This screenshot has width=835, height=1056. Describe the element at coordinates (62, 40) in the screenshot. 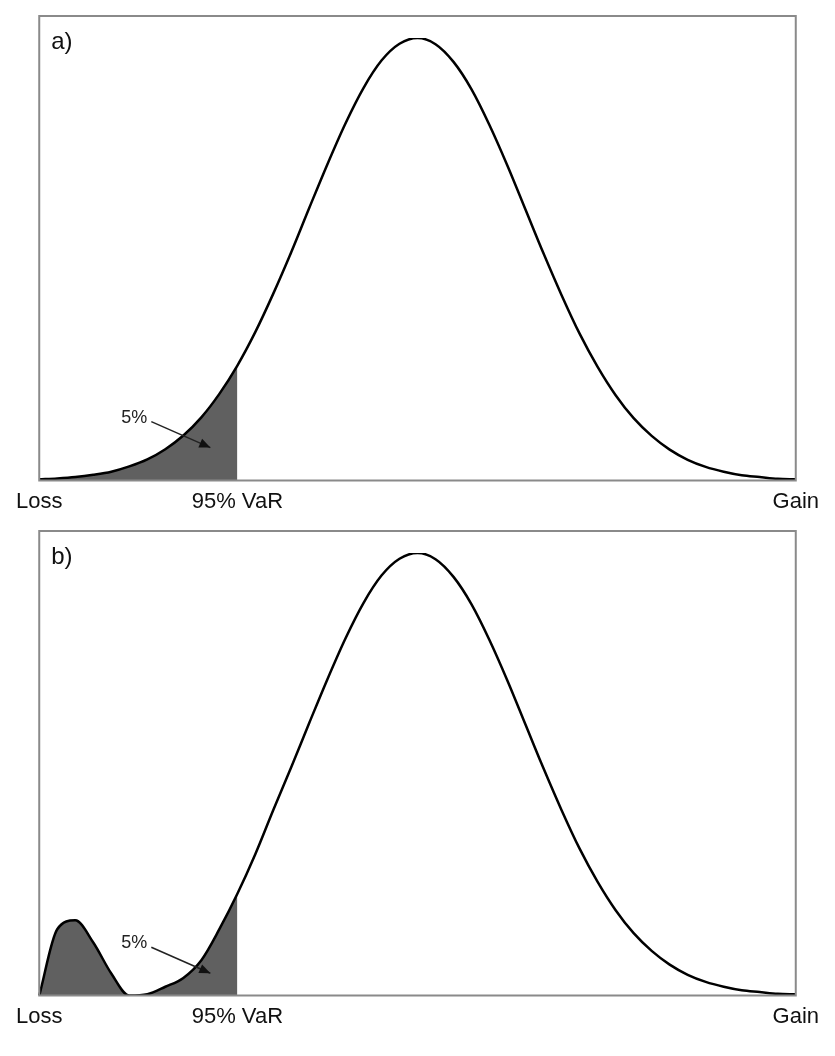

I see `chart-title: a)` at that location.